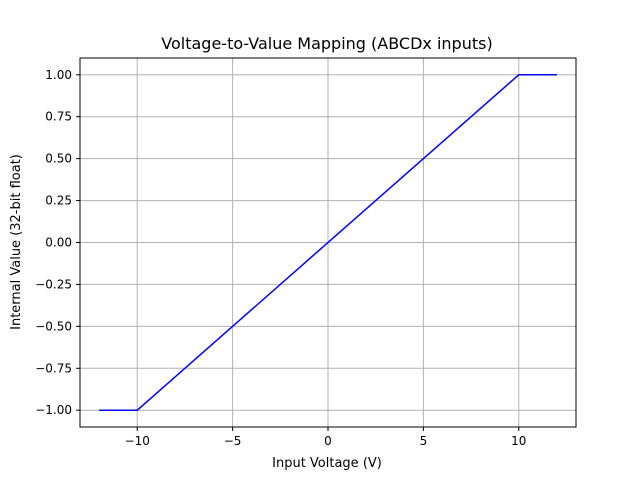 The width and height of the screenshot is (640, 480). What do you see at coordinates (326, 43) in the screenshot?
I see `chart-title: Voltage-to-Value Mapping (ABCDx inputs)` at bounding box center [326, 43].